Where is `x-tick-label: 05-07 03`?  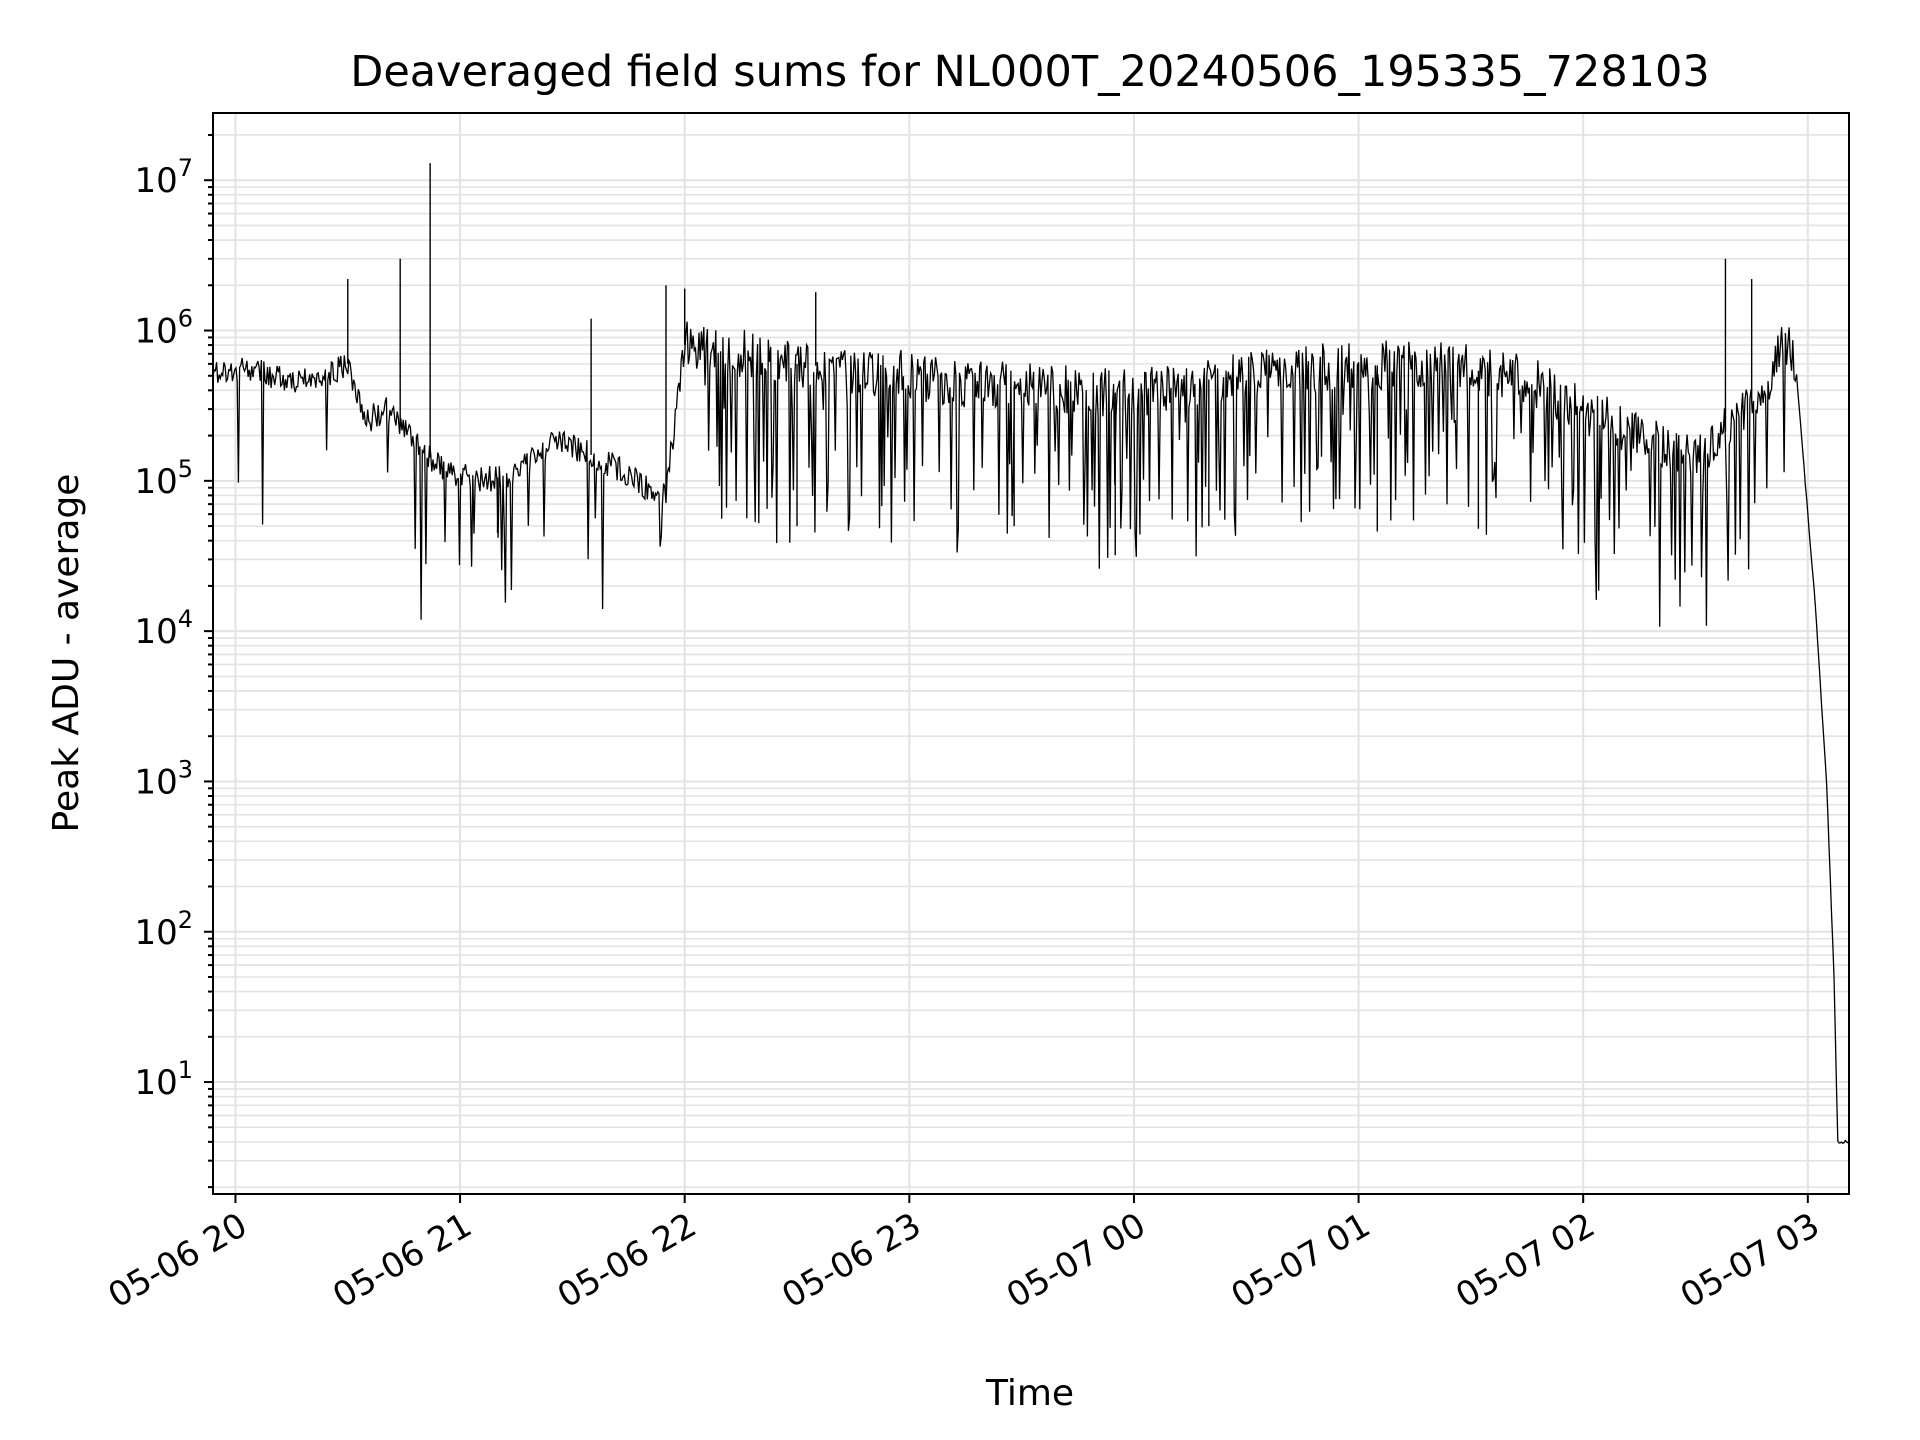
x-tick-label: 05-07 03 is located at coordinates (1750, 1260).